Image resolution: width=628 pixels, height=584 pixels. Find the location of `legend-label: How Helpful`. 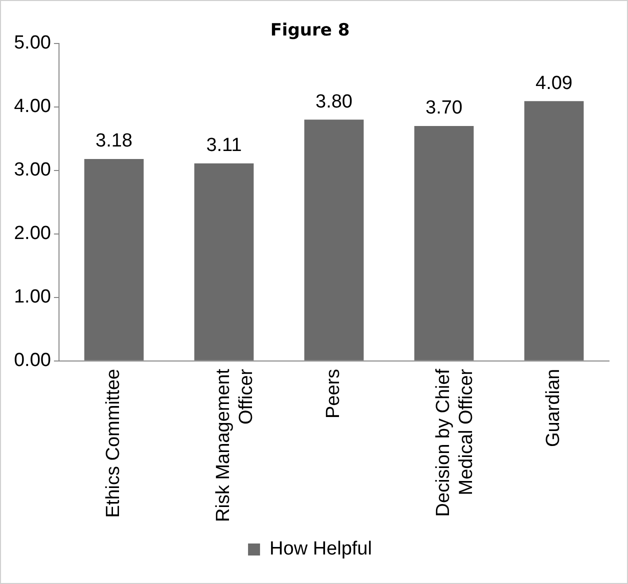

legend-label: How Helpful is located at coordinates (321, 549).